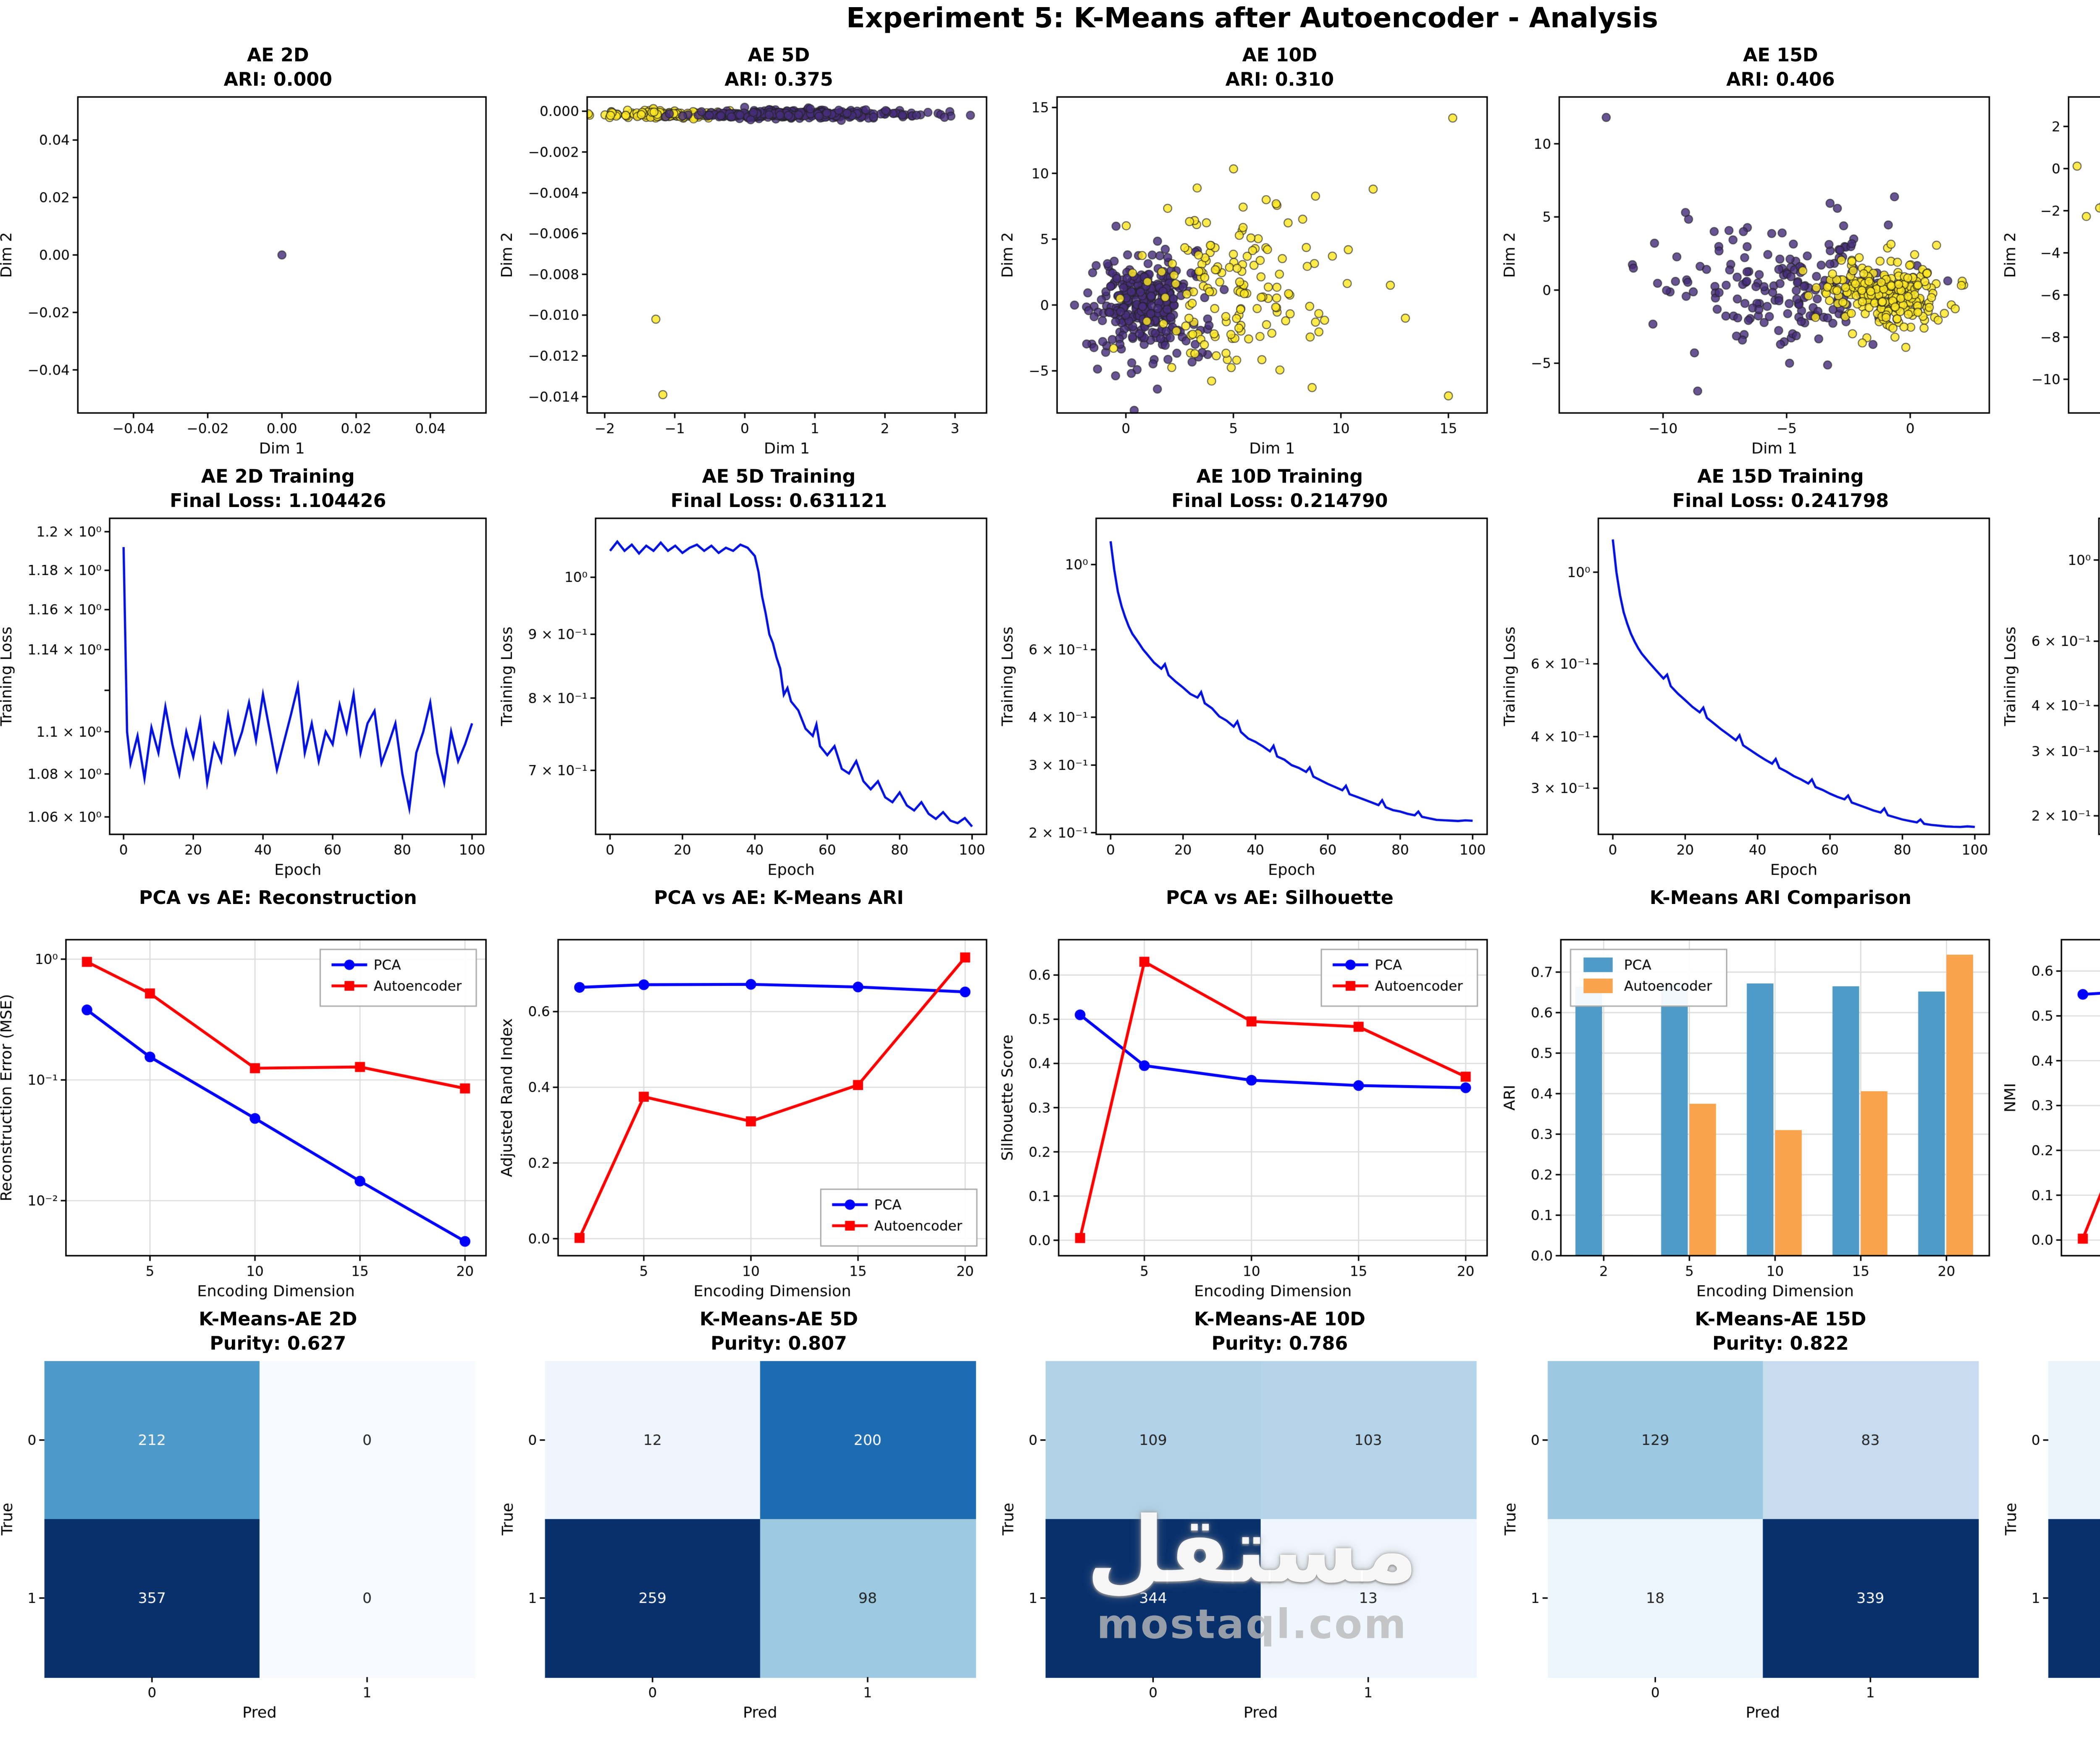  I want to click on chart-canvas-confusion-20d, so click(2051, 1539).